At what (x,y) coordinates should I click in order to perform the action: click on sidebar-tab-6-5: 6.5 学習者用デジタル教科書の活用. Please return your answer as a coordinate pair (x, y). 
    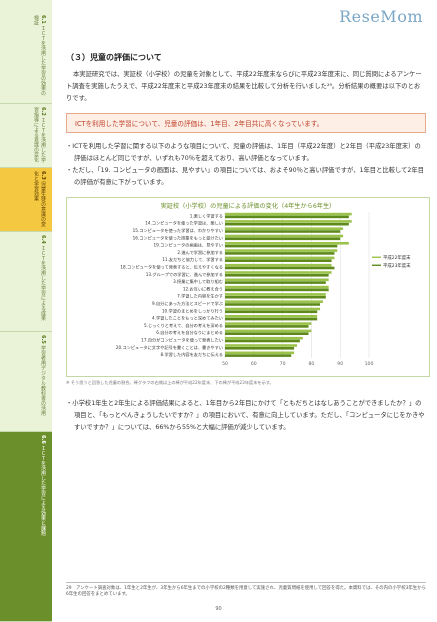
    Looking at the image, I should click on (26, 382).